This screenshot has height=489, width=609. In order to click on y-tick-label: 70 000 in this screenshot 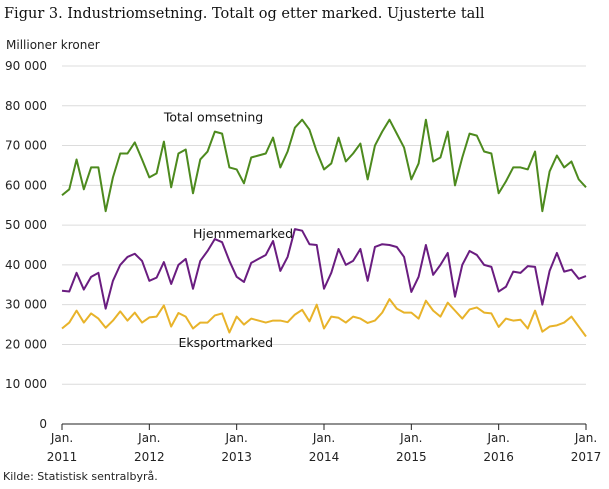, I will do `click(26, 146)`.